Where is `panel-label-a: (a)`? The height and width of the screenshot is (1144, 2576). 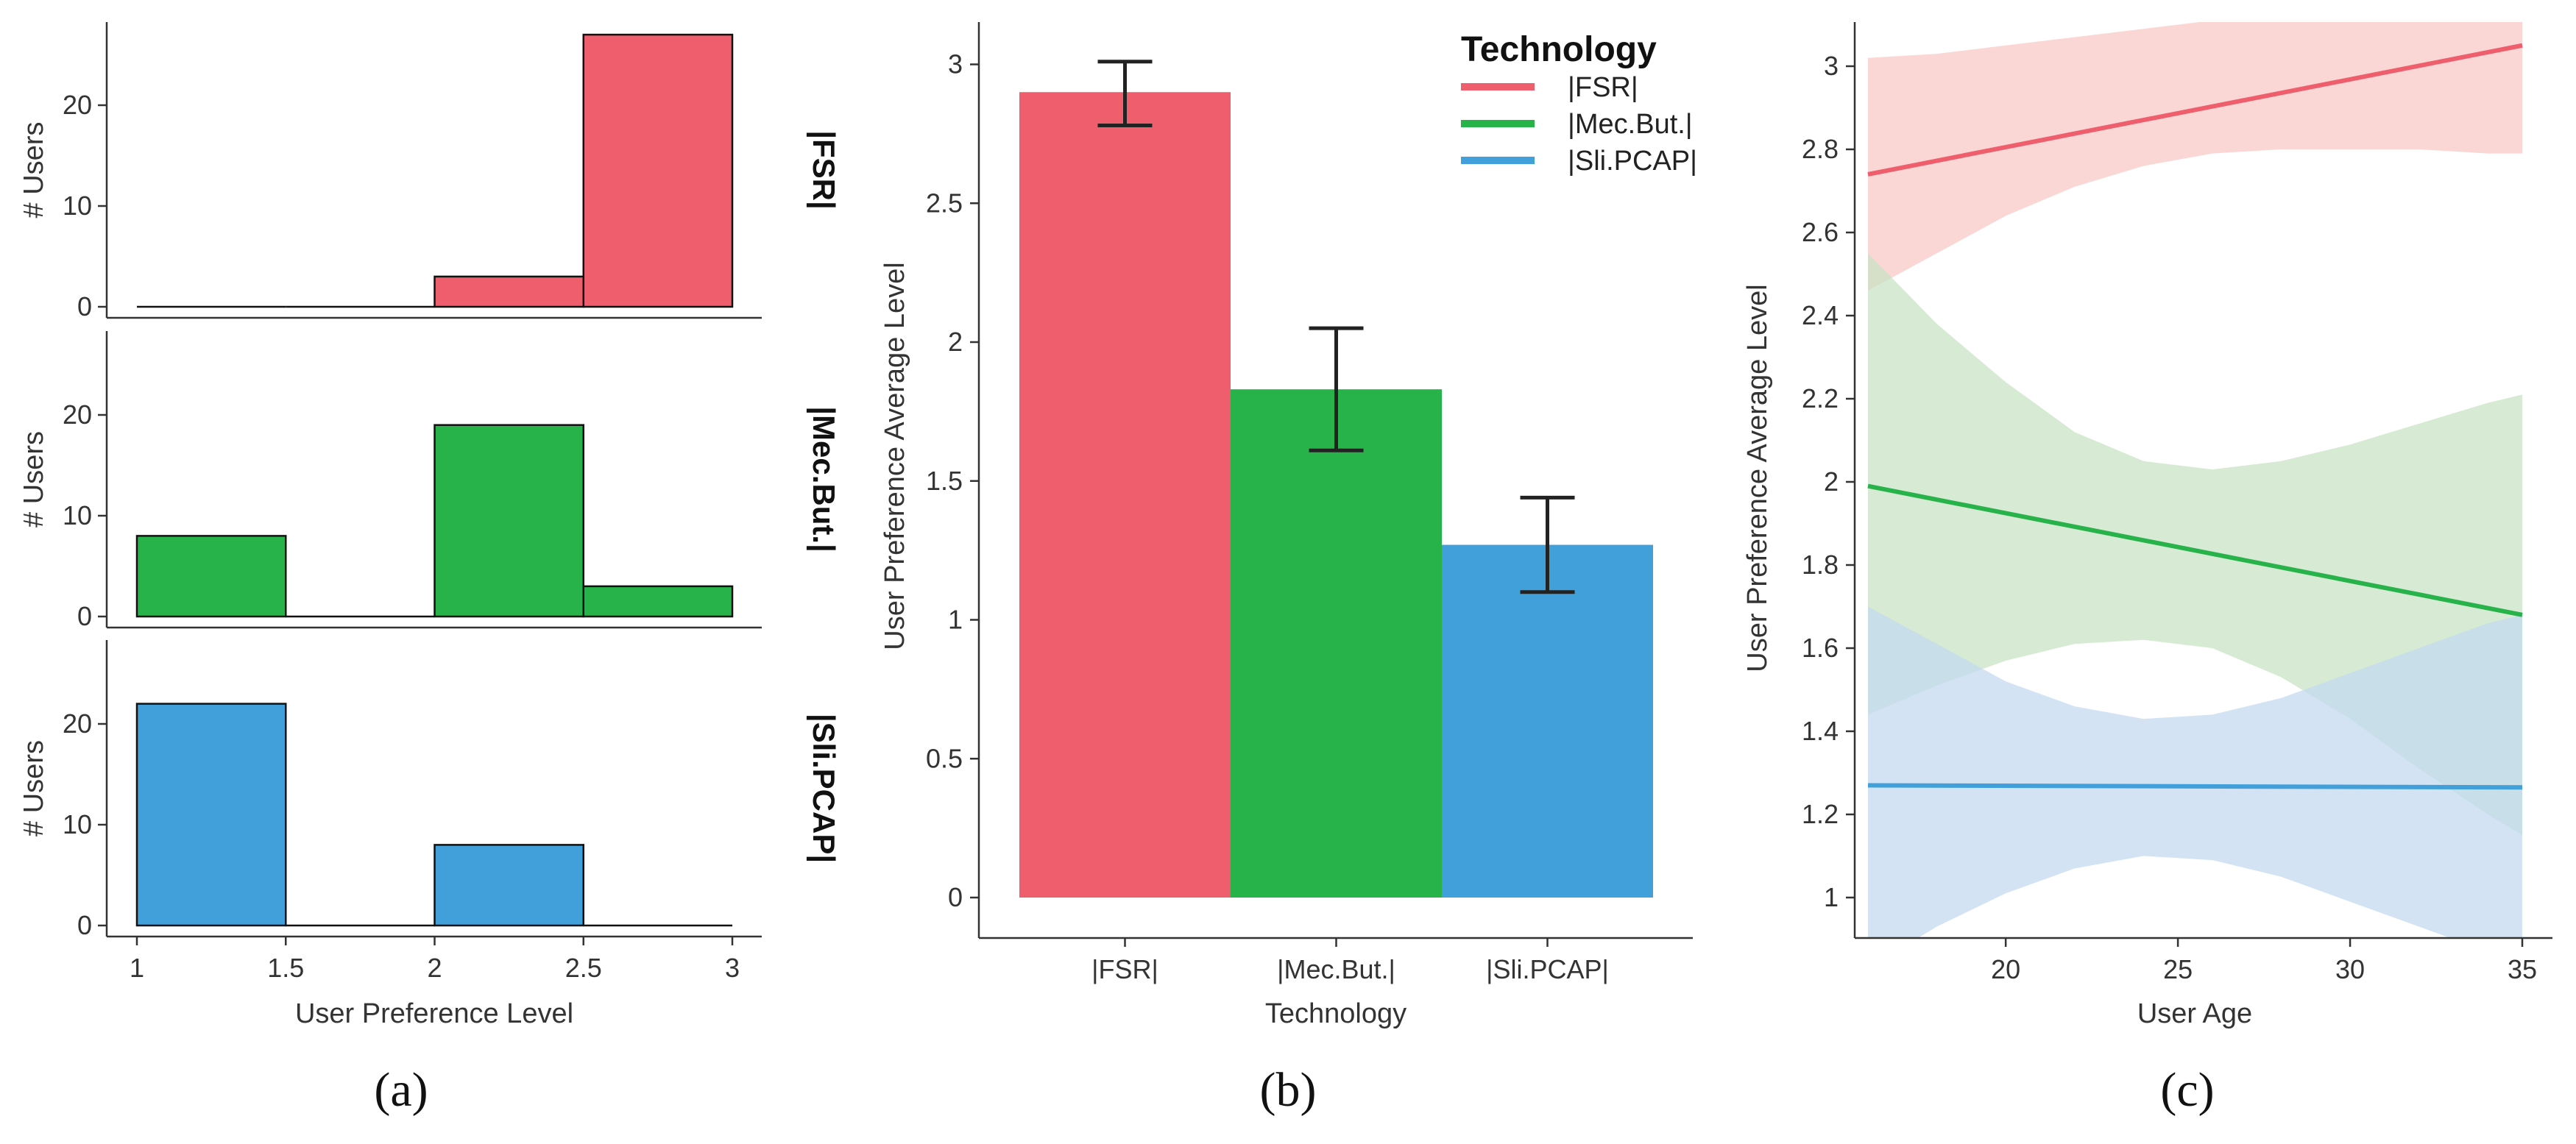
panel-label-a: (a) is located at coordinates (401, 1090).